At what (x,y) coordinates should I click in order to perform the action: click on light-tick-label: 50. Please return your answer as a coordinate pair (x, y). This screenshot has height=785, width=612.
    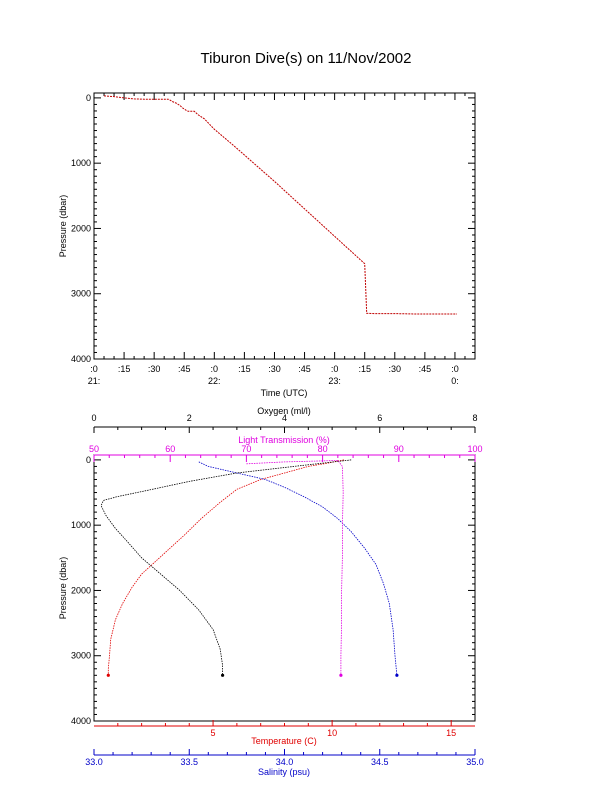
    Looking at the image, I should click on (94, 449).